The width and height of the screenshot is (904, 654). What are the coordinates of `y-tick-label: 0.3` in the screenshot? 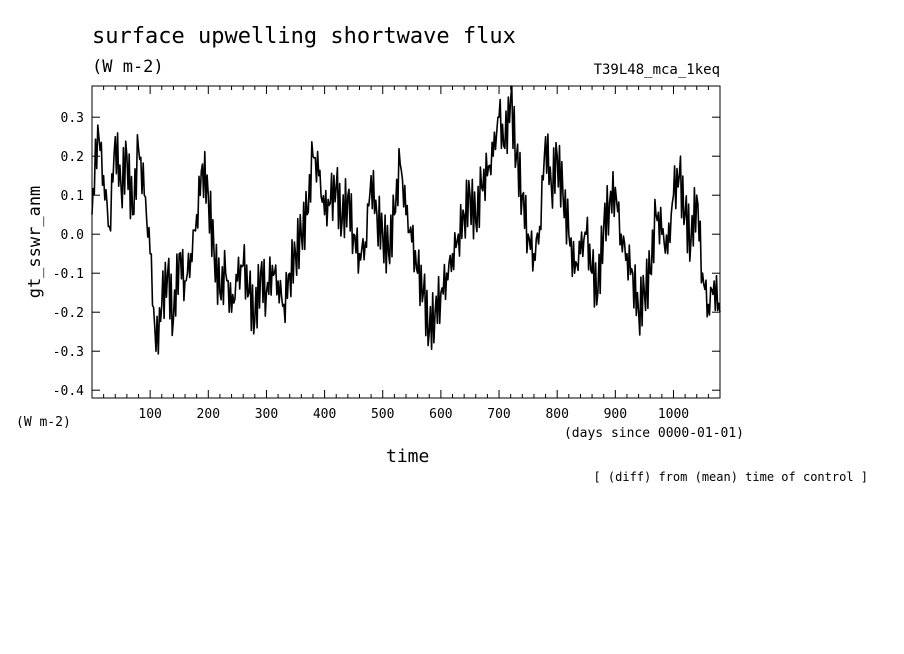 It's located at (72, 118).